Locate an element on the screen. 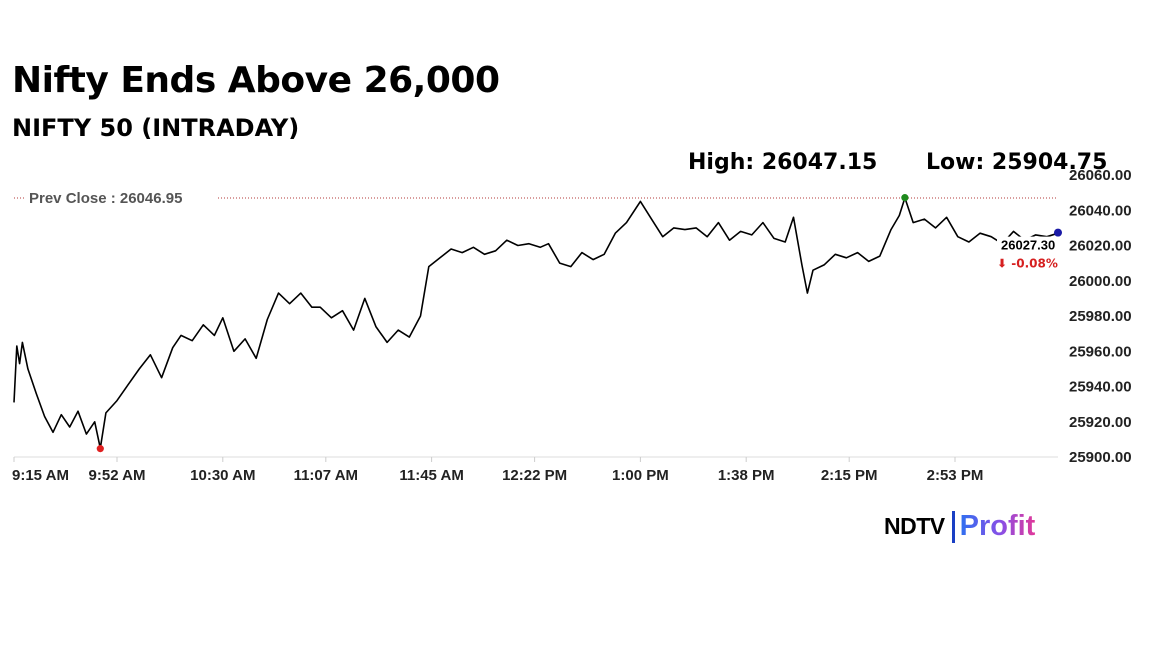  ndtv-profit-logo: NDTV Profit is located at coordinates (959, 526).